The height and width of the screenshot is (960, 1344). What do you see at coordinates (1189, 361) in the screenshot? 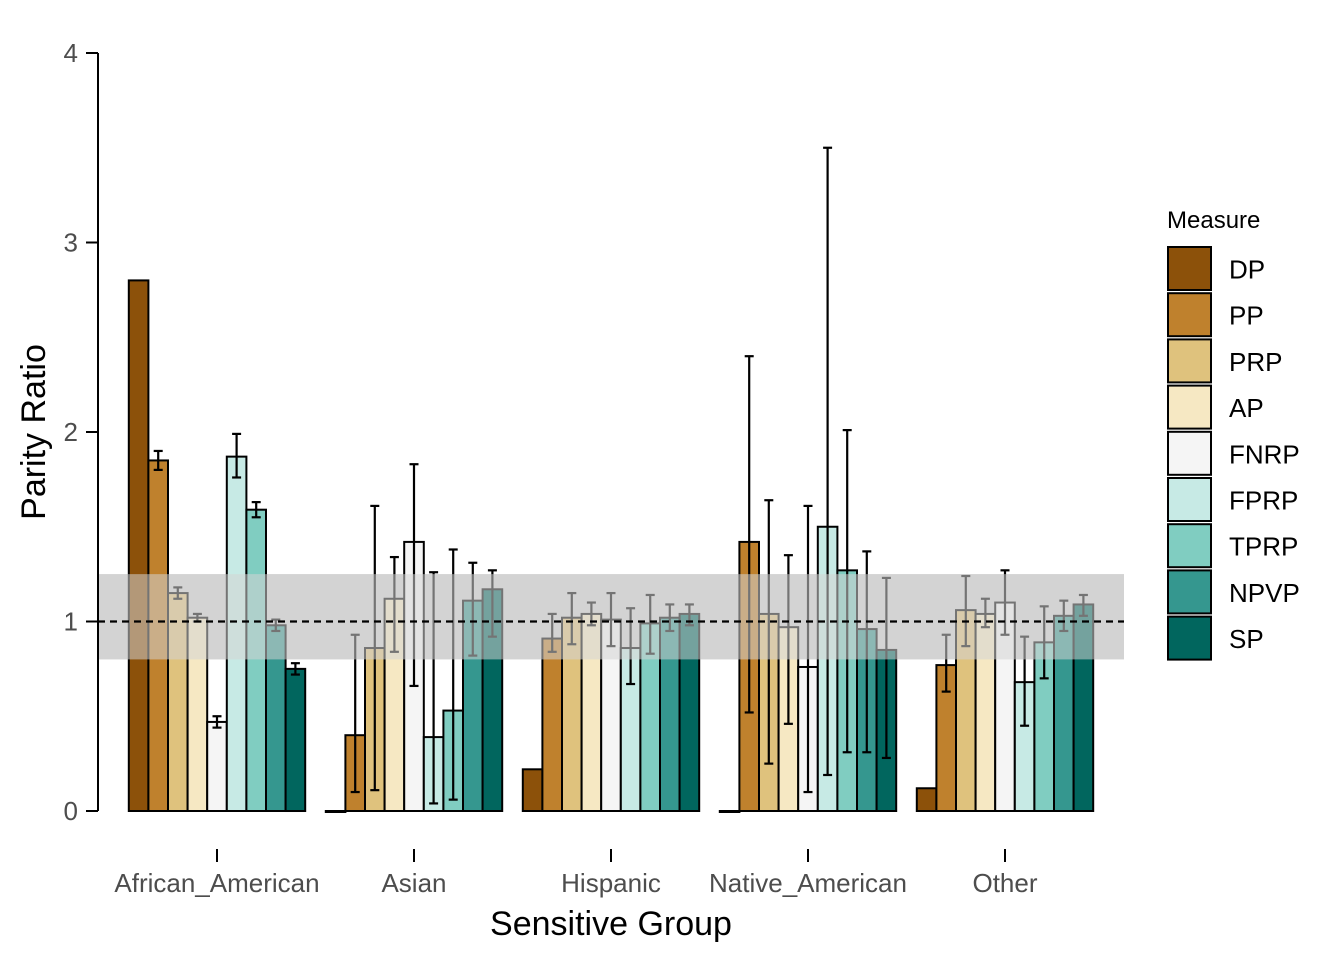
I see `legend-key-prp` at bounding box center [1189, 361].